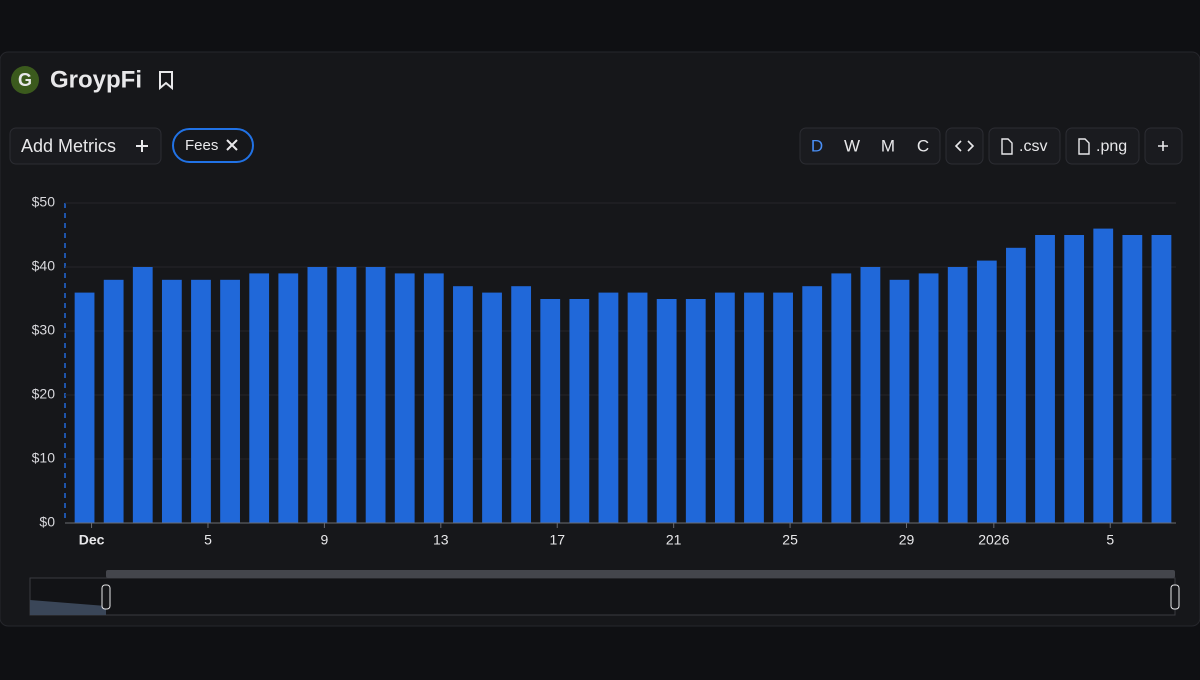 This screenshot has width=1200, height=680. What do you see at coordinates (324, 540) in the screenshot?
I see `x-tick-label: 9` at bounding box center [324, 540].